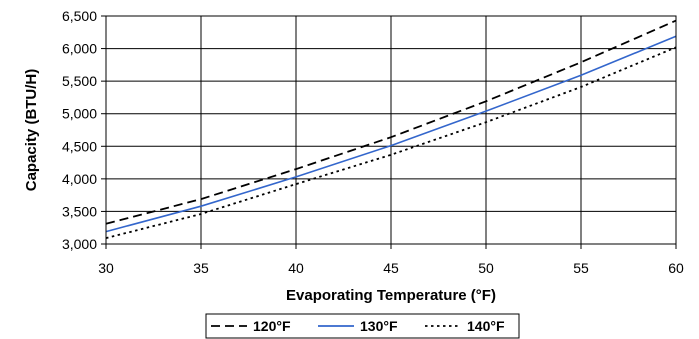 The width and height of the screenshot is (699, 339). What do you see at coordinates (272, 326) in the screenshot?
I see `legend-label-1: 120°F` at bounding box center [272, 326].